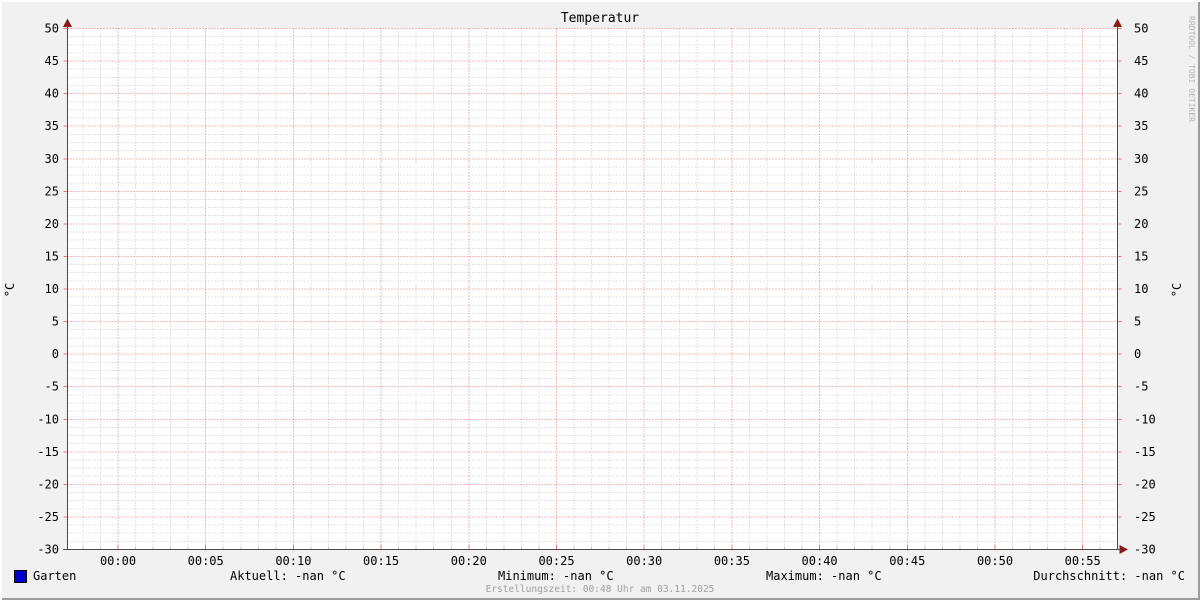 Image resolution: width=1200 pixels, height=600 pixels. I want to click on x-tick-label: 00:30, so click(644, 561).